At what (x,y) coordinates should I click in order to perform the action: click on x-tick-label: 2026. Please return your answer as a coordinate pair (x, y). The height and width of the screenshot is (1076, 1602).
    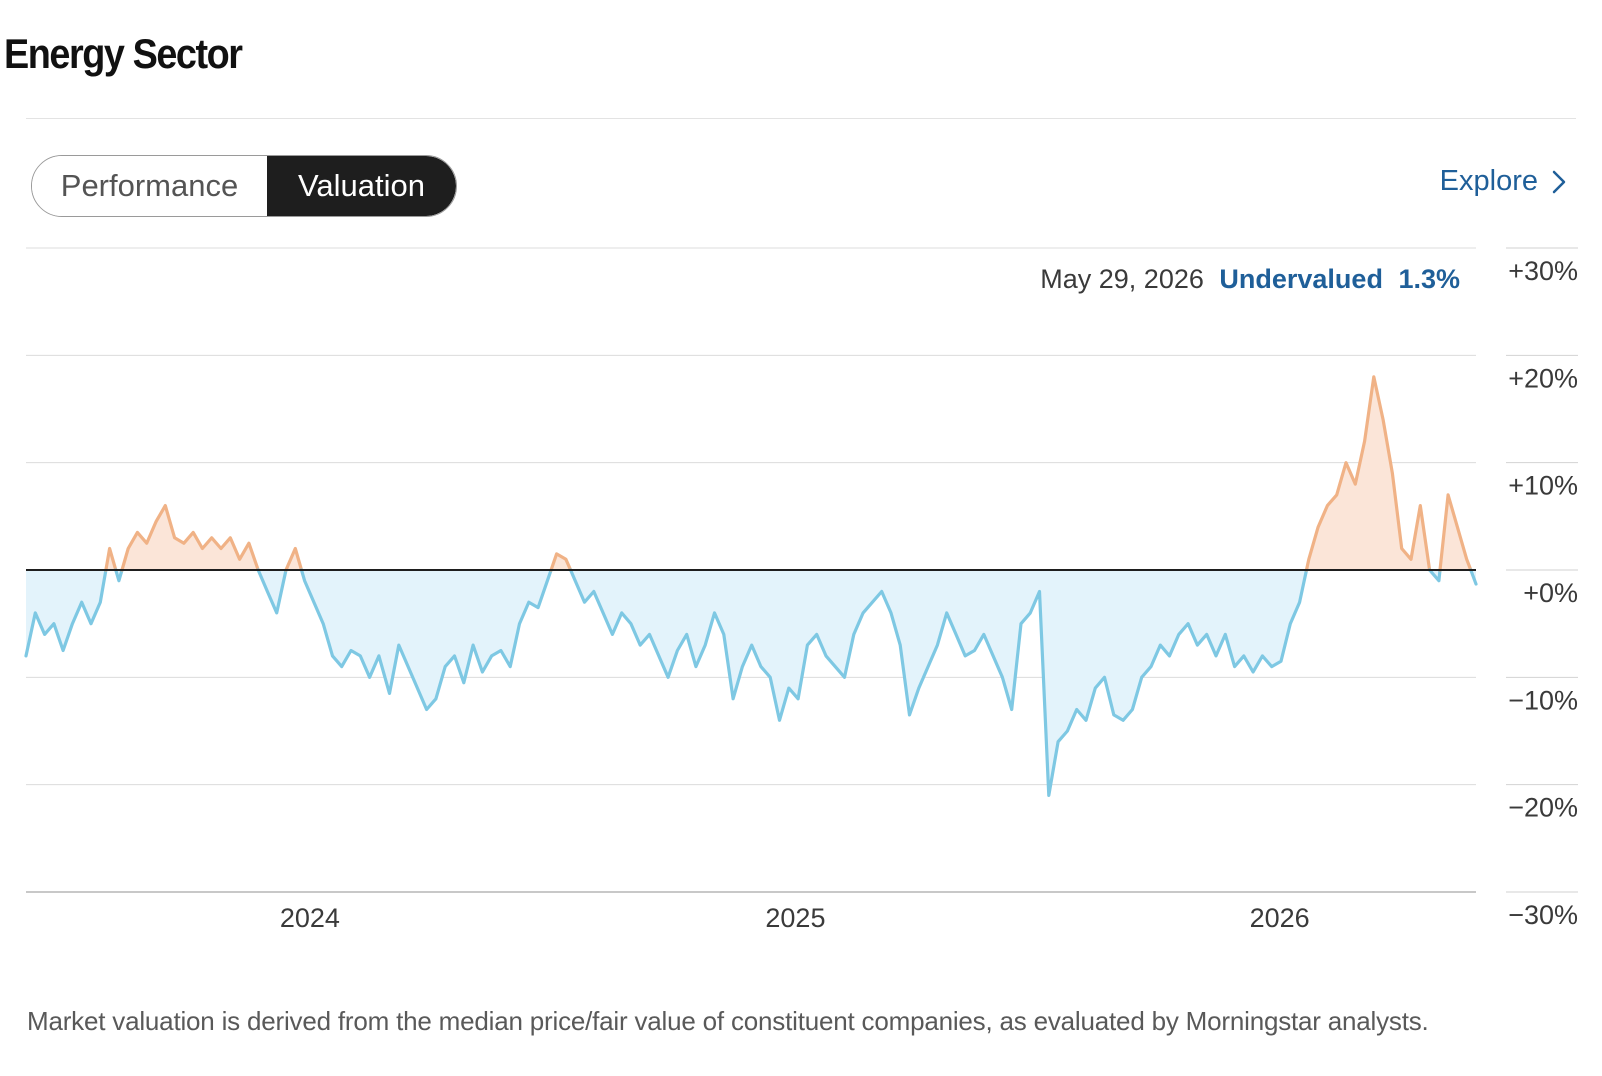
    Looking at the image, I should click on (1280, 918).